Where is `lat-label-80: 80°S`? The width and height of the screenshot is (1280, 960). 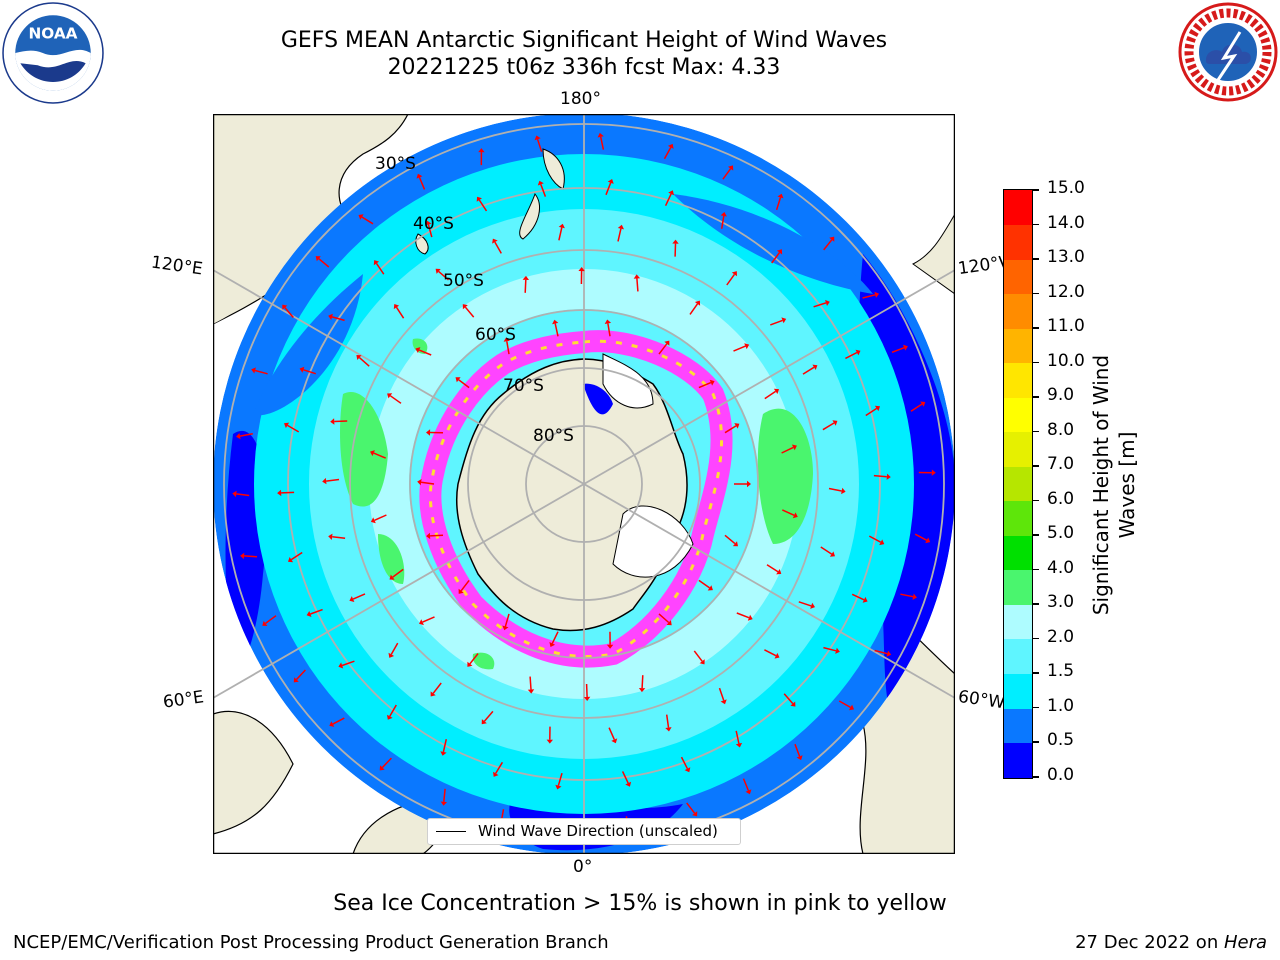 lat-label-80: 80°S is located at coordinates (553, 436).